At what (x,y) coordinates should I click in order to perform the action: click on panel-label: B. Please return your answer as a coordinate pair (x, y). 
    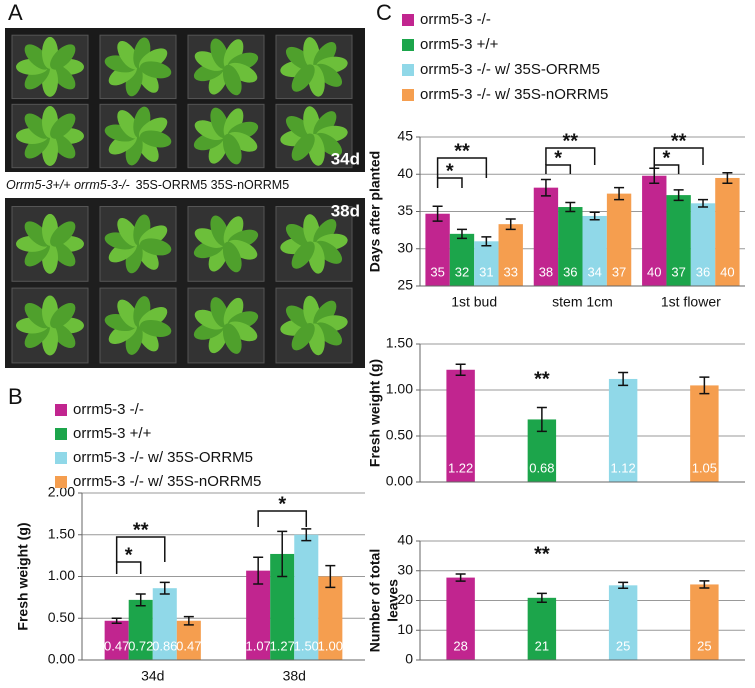
    Looking at the image, I should click on (15, 396).